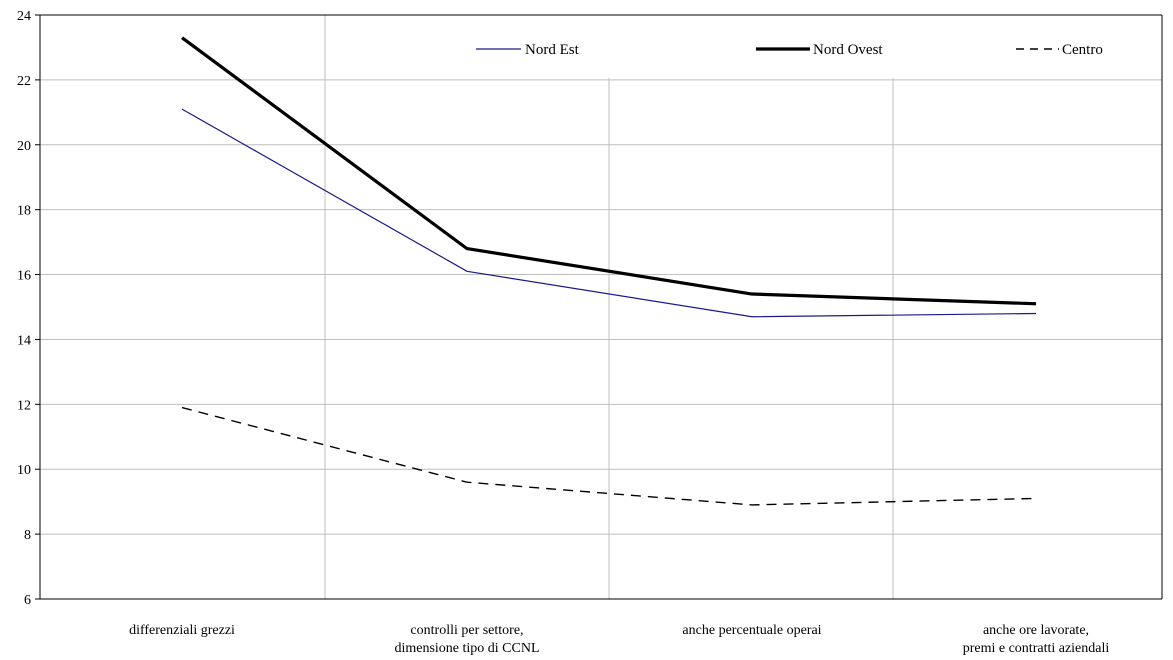 This screenshot has height=660, width=1173. I want to click on x-category-label-line: differenziali grezzi, so click(182, 630).